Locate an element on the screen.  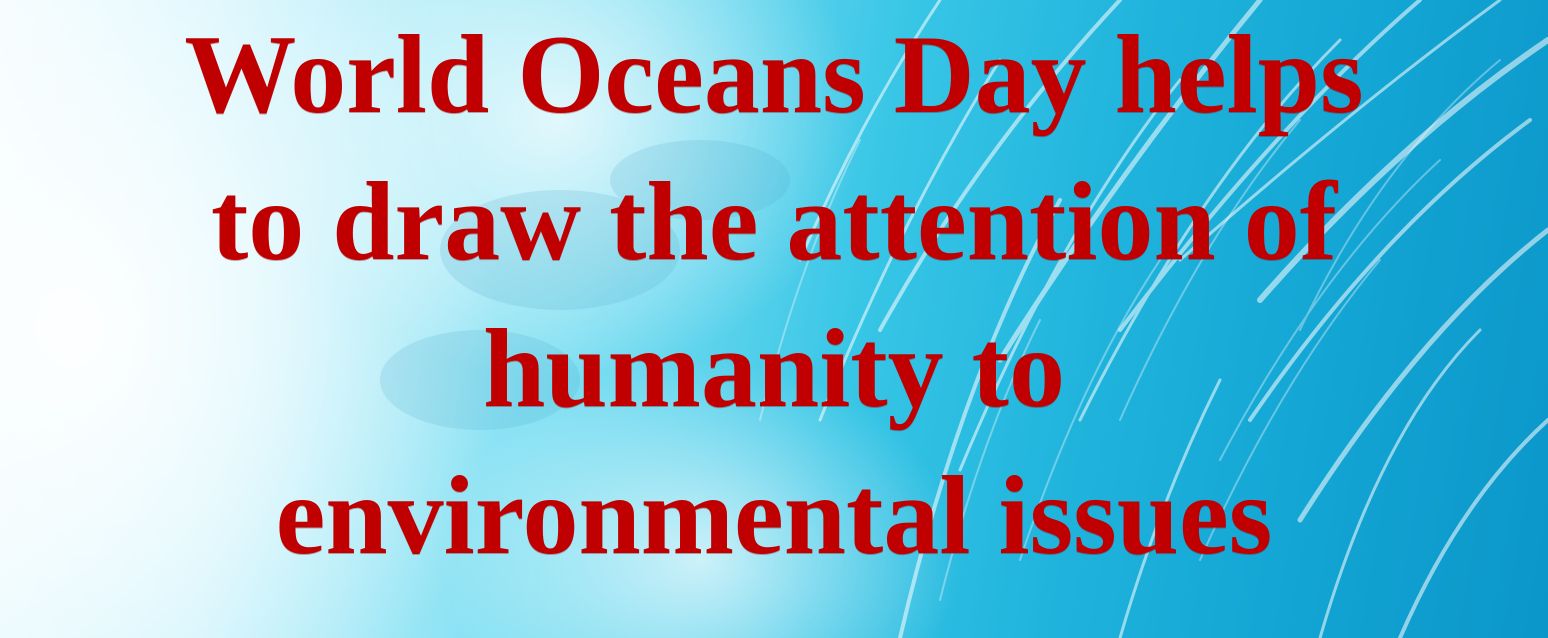
headline-line-1: World Oceans Day helps is located at coordinates (774, 75).